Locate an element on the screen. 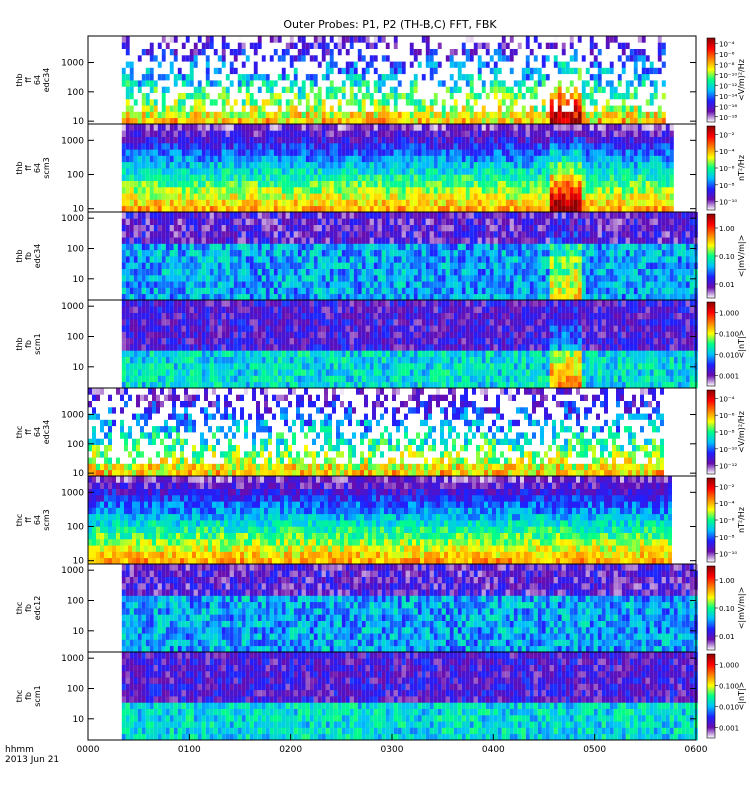 The height and width of the screenshot is (800, 750). x-tick-label: 0300 is located at coordinates (392, 750).